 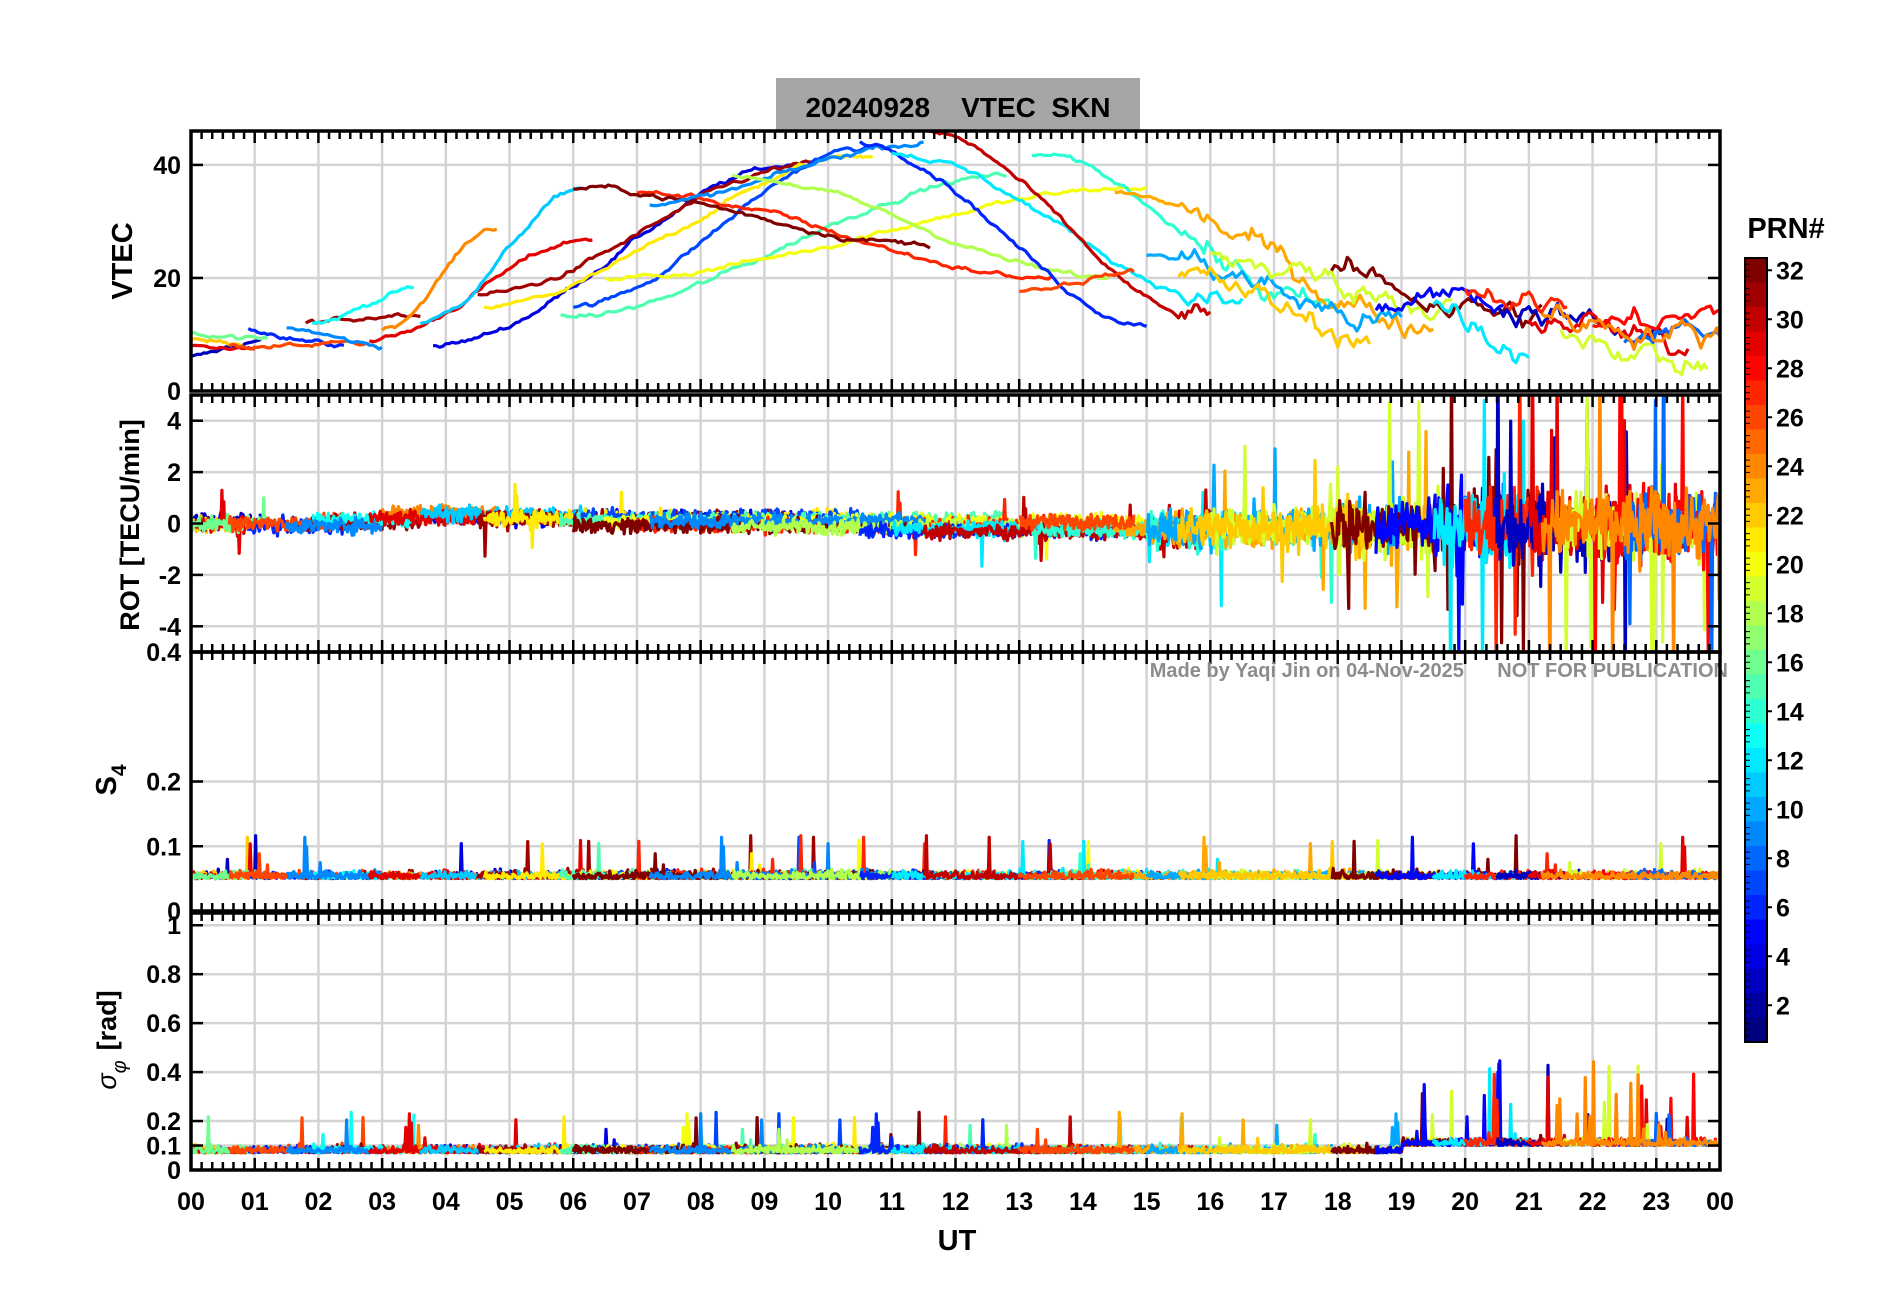 I want to click on prn-32-trace, so click(x=752, y=216).